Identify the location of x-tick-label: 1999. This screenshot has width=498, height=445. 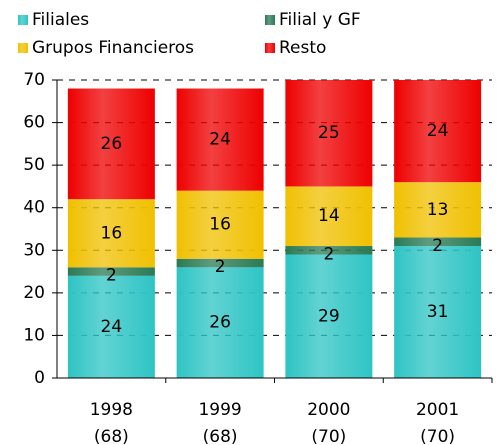
(219, 410).